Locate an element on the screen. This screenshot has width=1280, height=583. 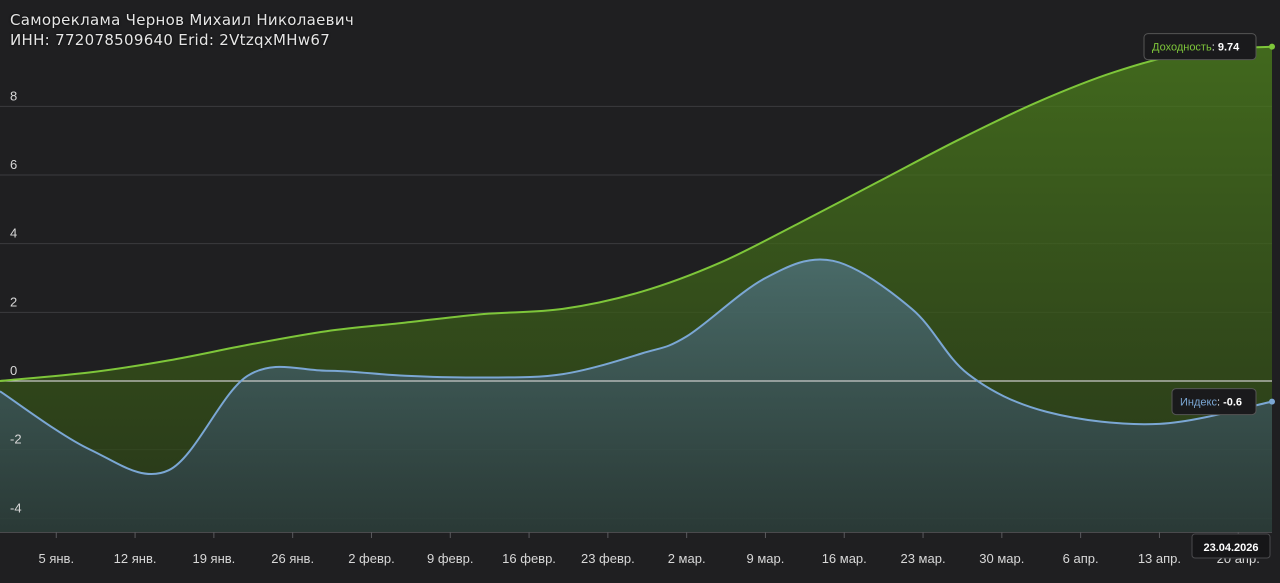
x-tick-label: 2 мар. is located at coordinates (687, 558).